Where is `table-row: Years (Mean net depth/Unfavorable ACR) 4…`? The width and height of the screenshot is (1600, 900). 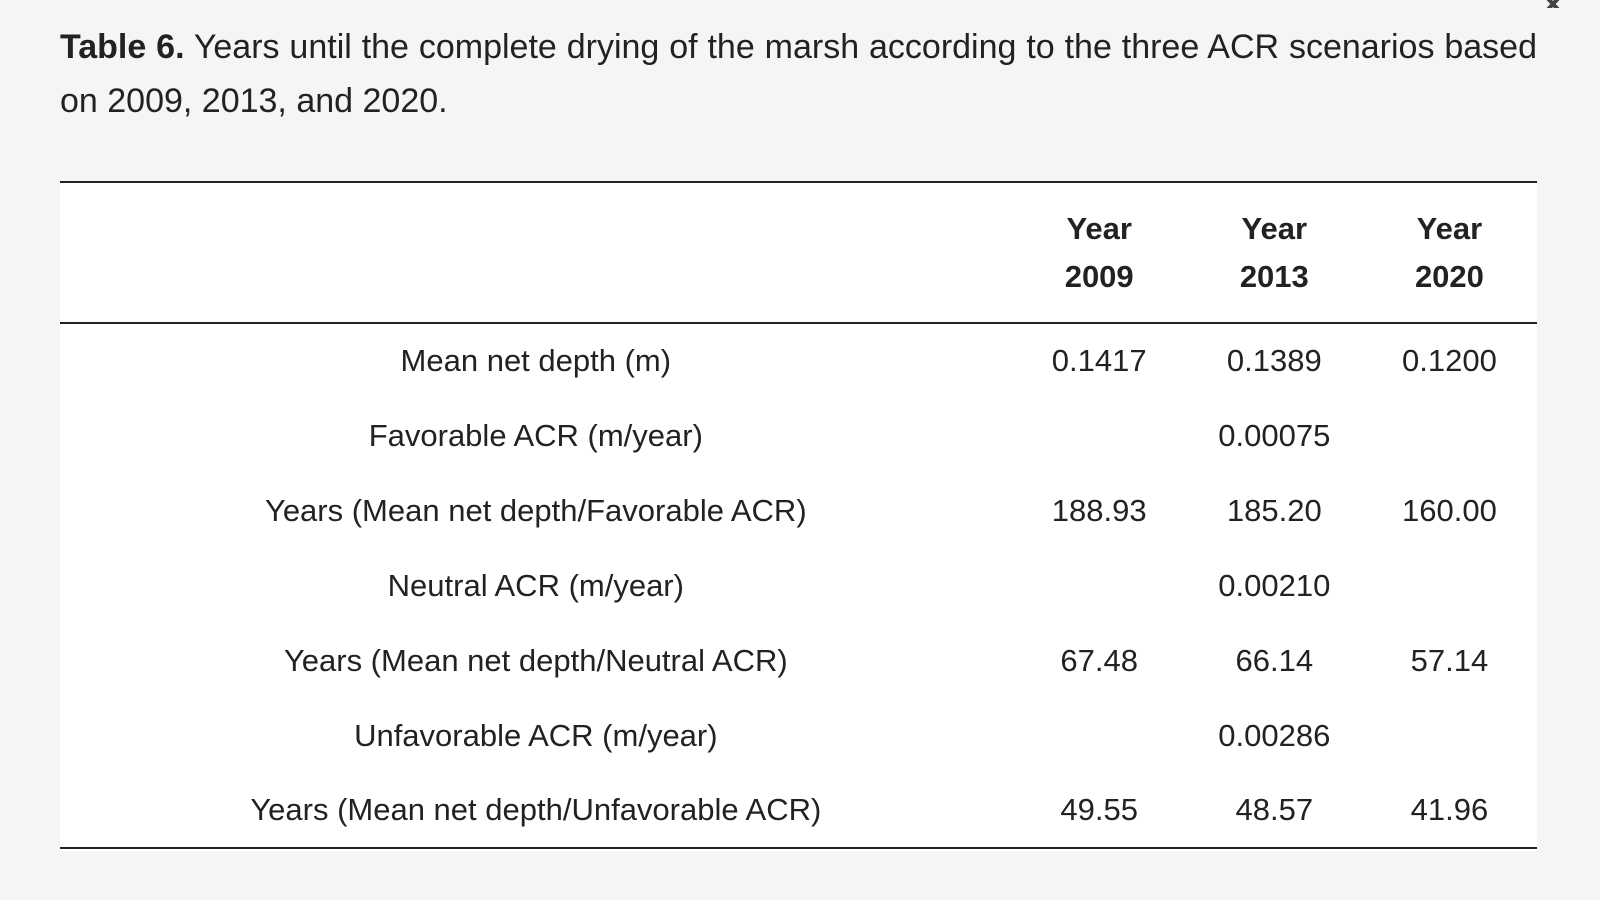
table-row: Years (Mean net depth/Unfavorable ACR) 4… is located at coordinates (798, 811).